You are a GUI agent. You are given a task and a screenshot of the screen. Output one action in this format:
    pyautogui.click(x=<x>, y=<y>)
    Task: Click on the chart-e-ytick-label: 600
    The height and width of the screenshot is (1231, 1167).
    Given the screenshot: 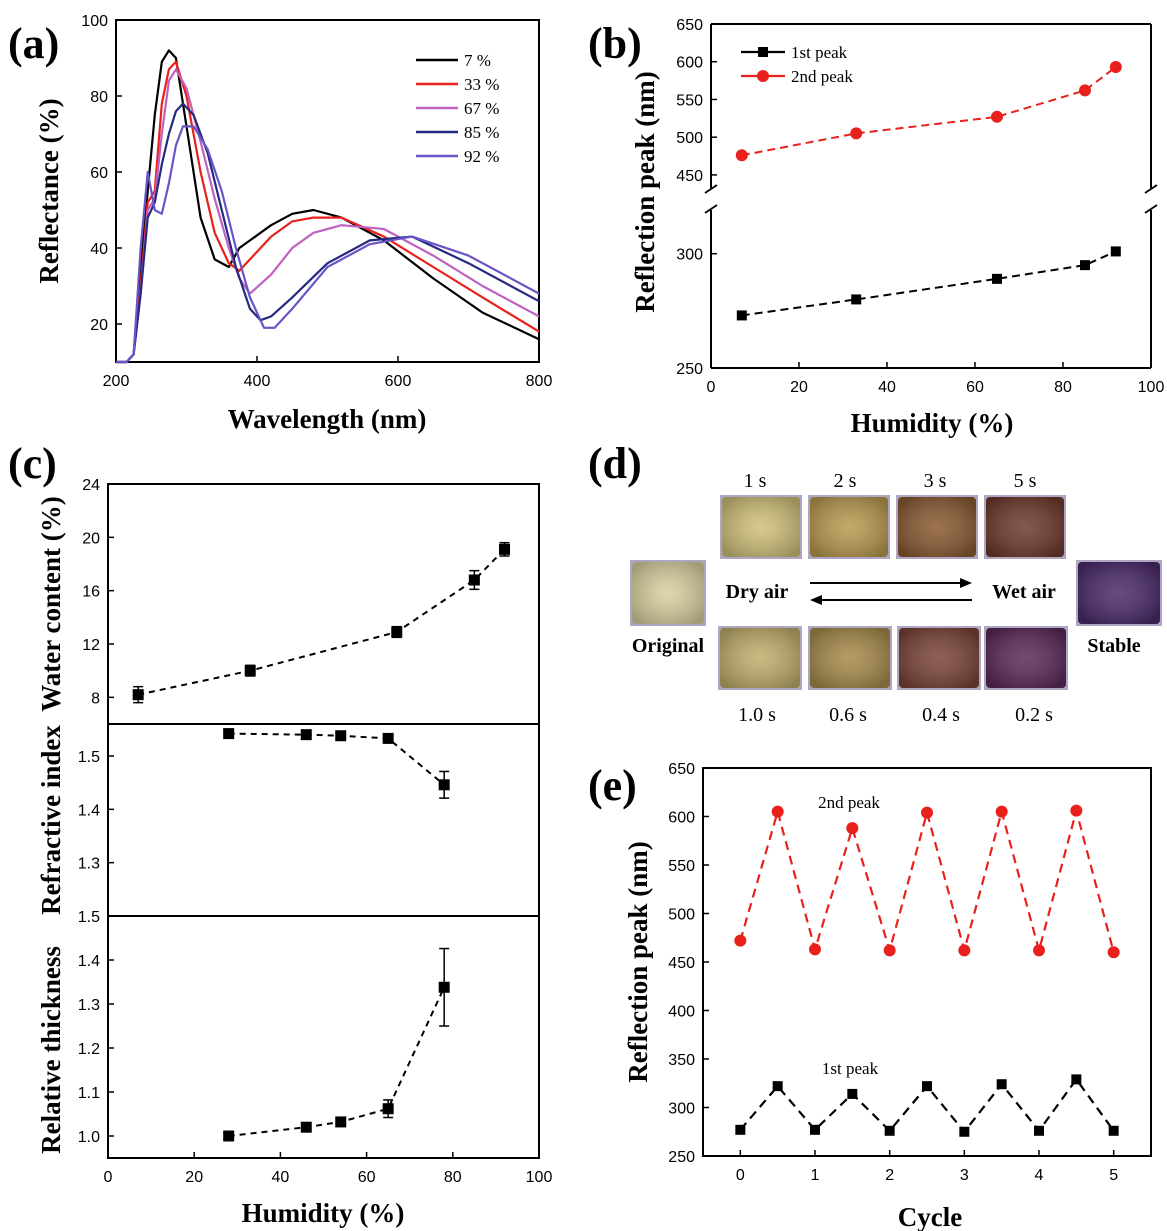 What is the action you would take?
    pyautogui.click(x=681, y=818)
    